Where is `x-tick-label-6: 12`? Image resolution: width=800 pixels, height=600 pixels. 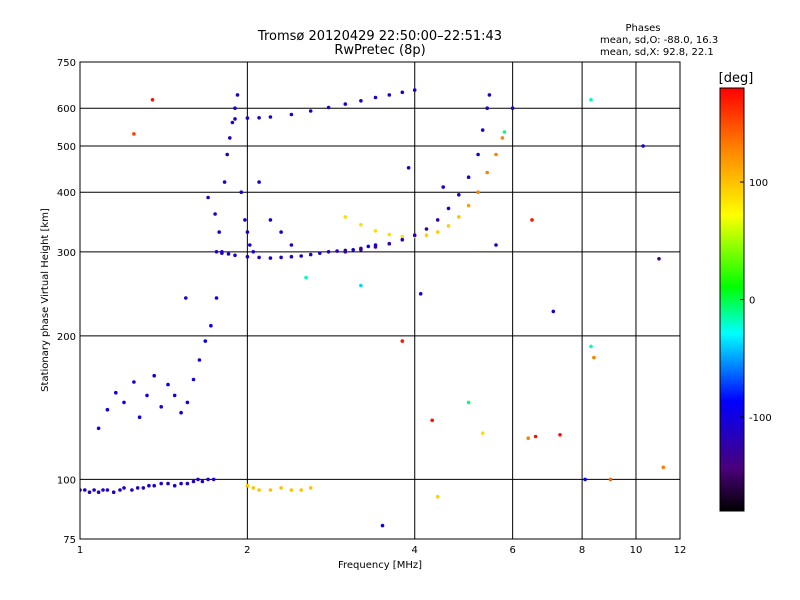 x-tick-label-6: 12 is located at coordinates (680, 550).